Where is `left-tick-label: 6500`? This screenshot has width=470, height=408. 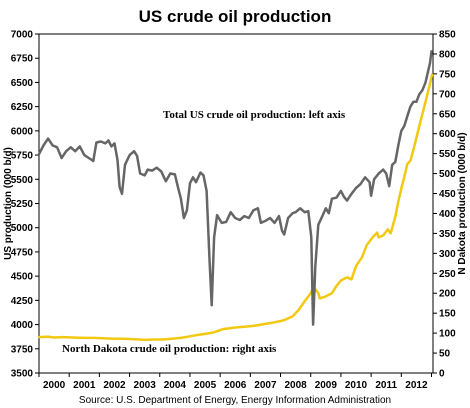 left-tick-label: 6500 is located at coordinates (22, 83).